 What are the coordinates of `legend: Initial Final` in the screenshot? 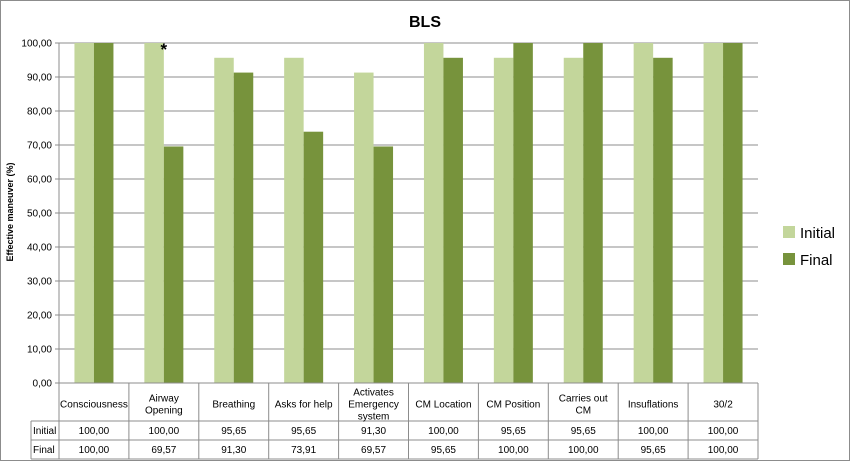 It's located at (809, 247).